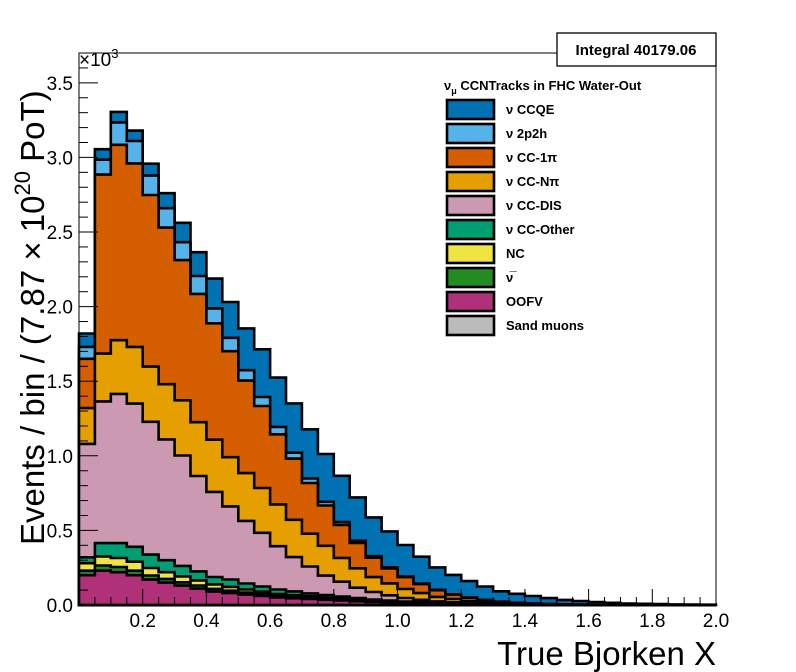  I want to click on y-tick-label: 2.0, so click(60, 308).